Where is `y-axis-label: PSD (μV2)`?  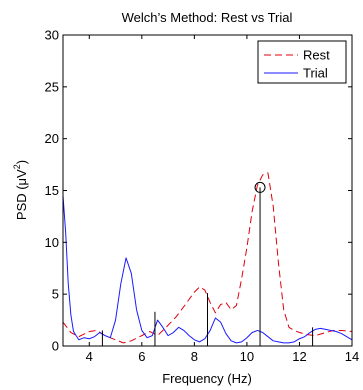
y-axis-label: PSD (μV2) is located at coordinates (20, 190).